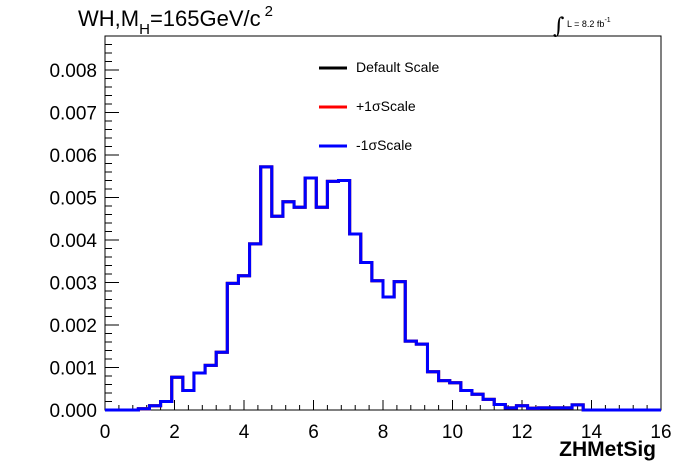  Describe the element at coordinates (607, 449) in the screenshot. I see `x-axis-label: ZHMetSig` at that location.